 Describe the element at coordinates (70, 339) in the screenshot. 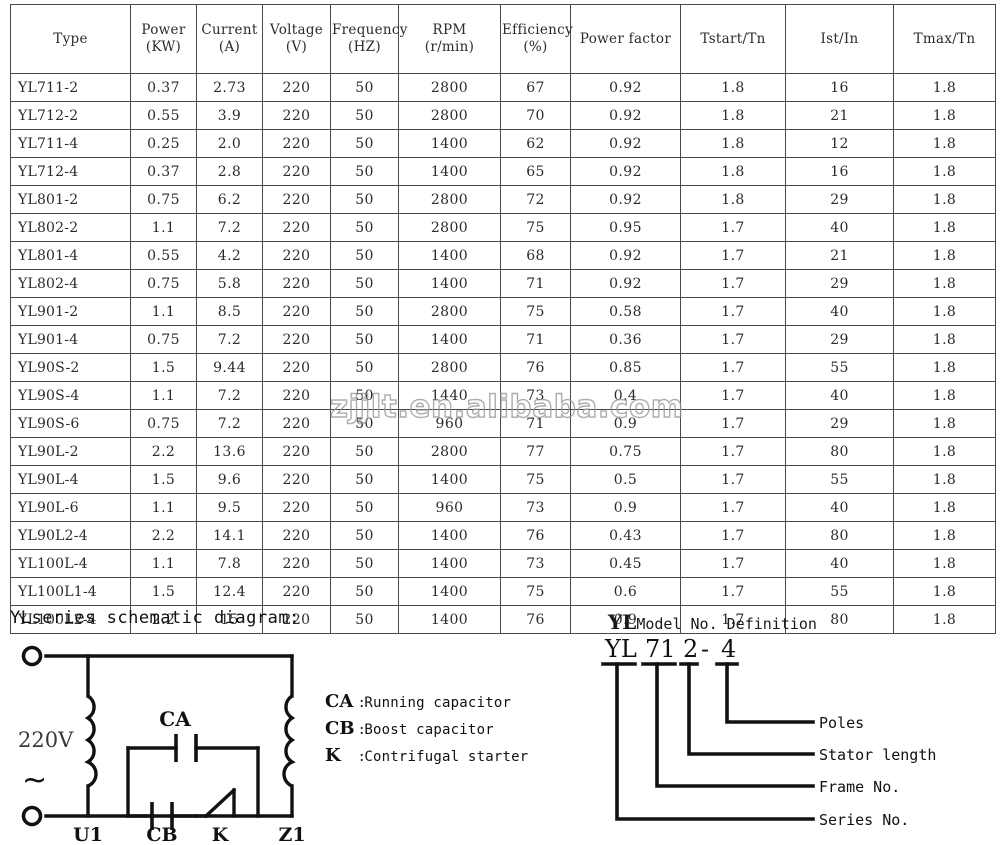

I see `cell-type: YL901-4` at that location.